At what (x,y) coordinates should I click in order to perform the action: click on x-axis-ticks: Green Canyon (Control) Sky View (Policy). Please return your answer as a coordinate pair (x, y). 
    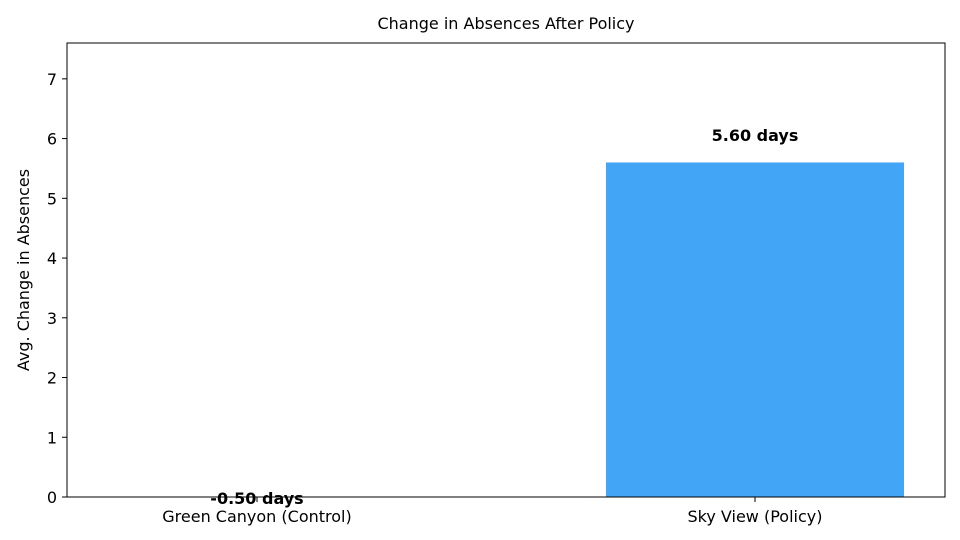
    Looking at the image, I should click on (492, 511).